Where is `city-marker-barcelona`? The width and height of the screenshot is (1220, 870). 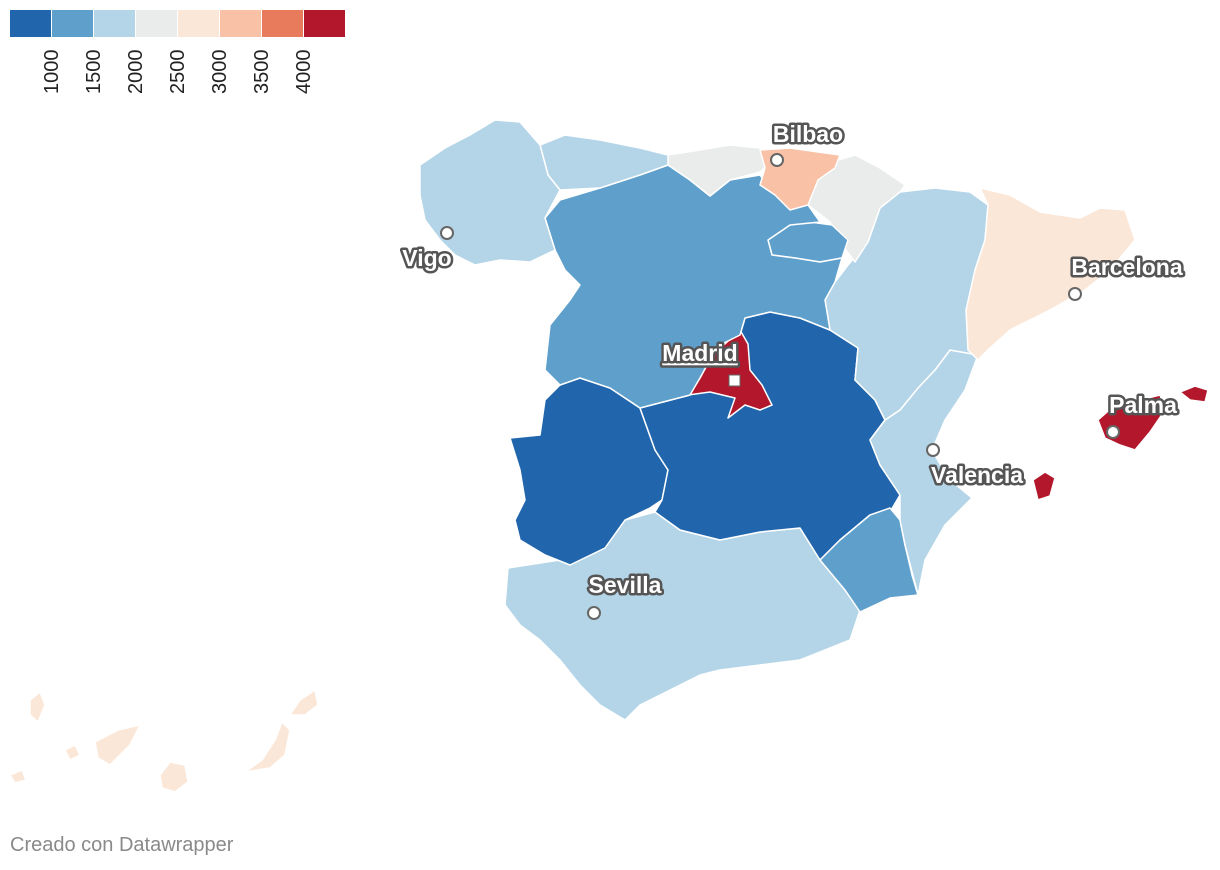
city-marker-barcelona is located at coordinates (1075, 294).